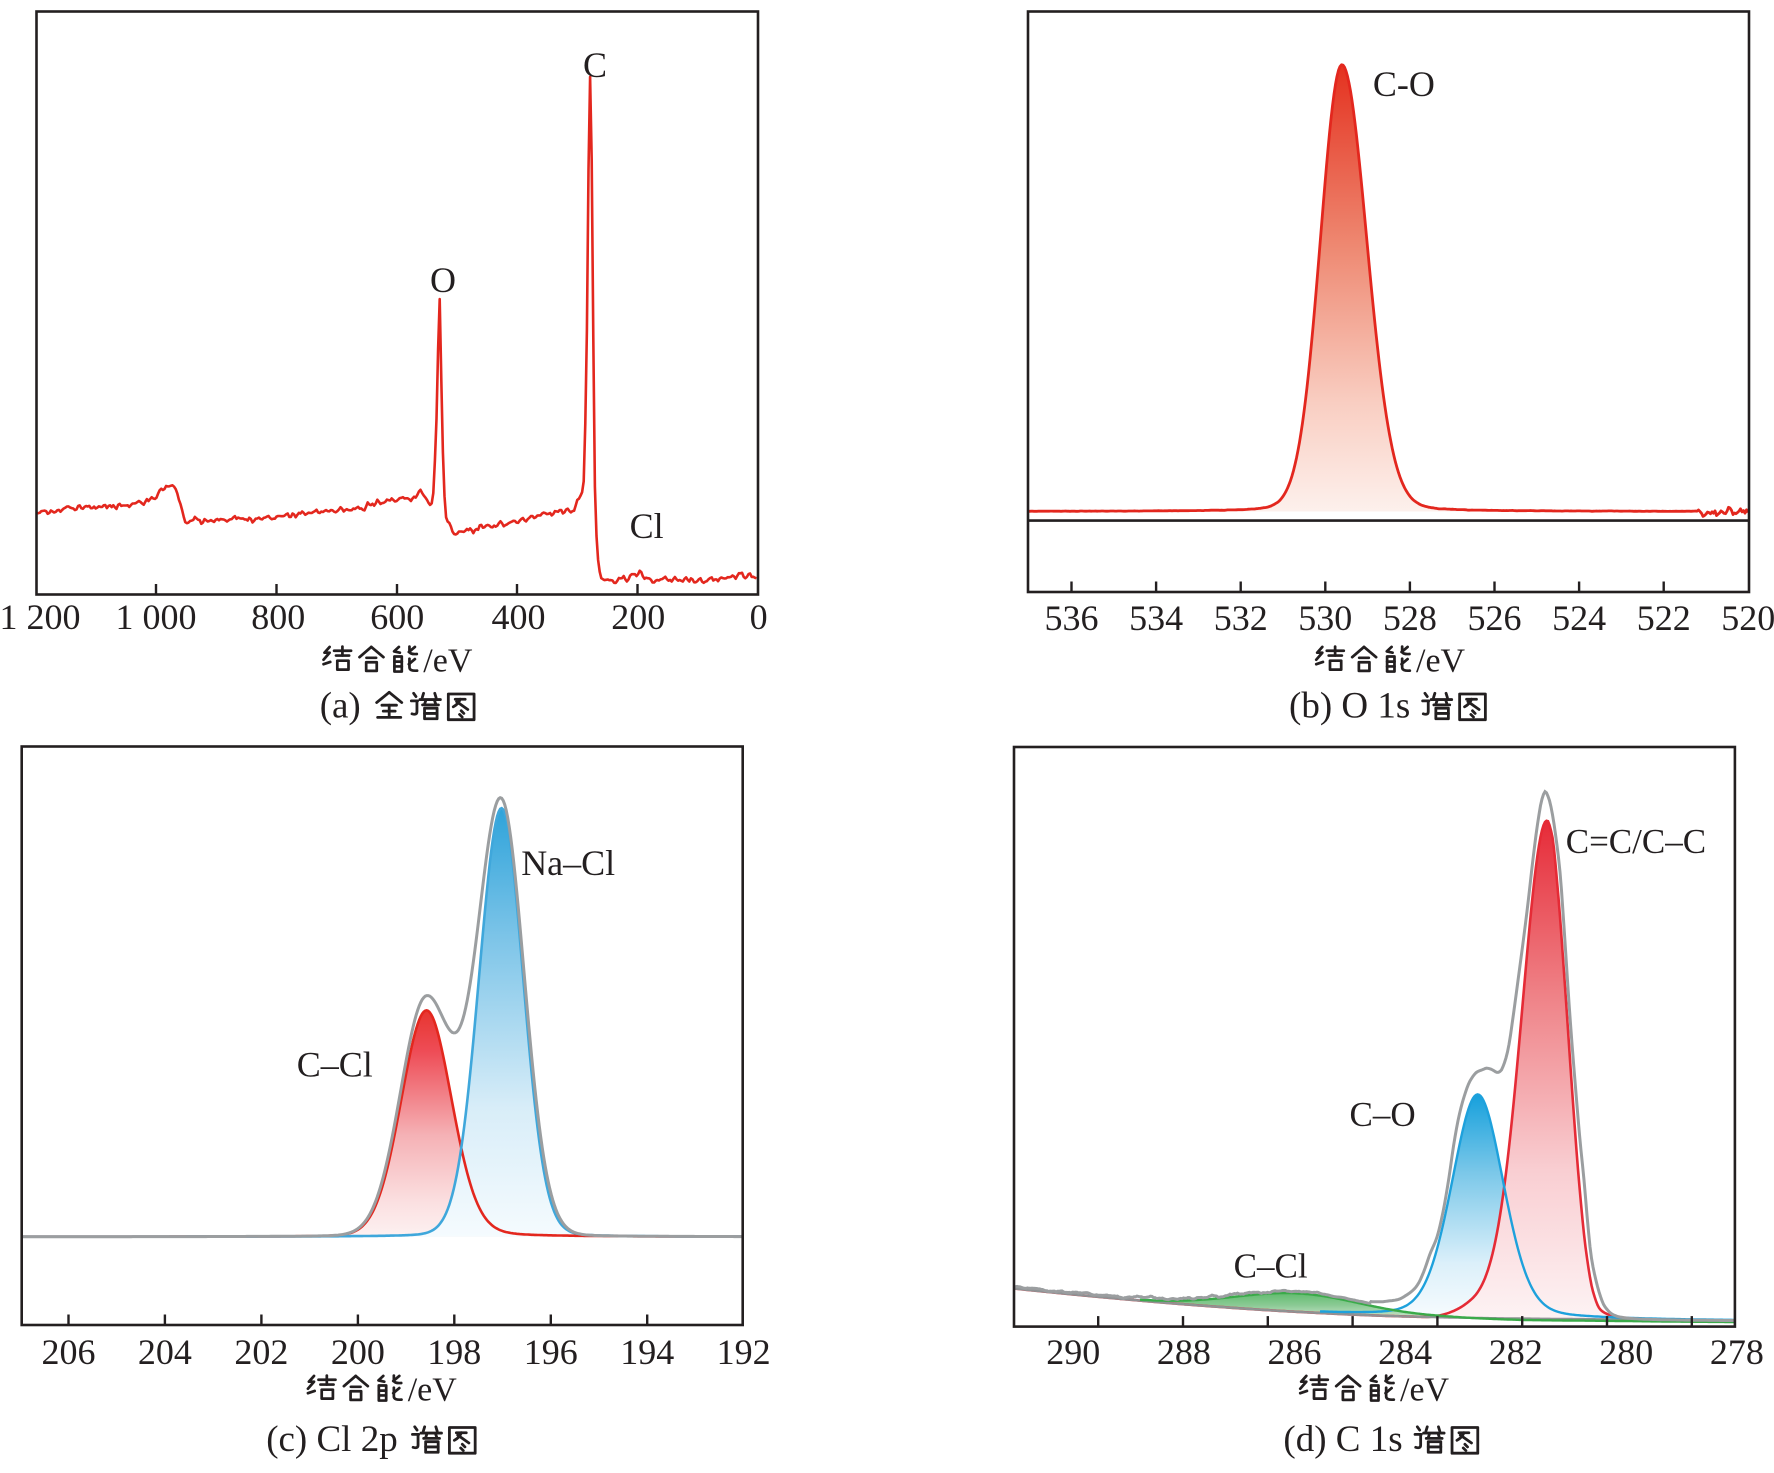  Describe the element at coordinates (551, 1352) in the screenshot. I see `svg-text: 196` at that location.